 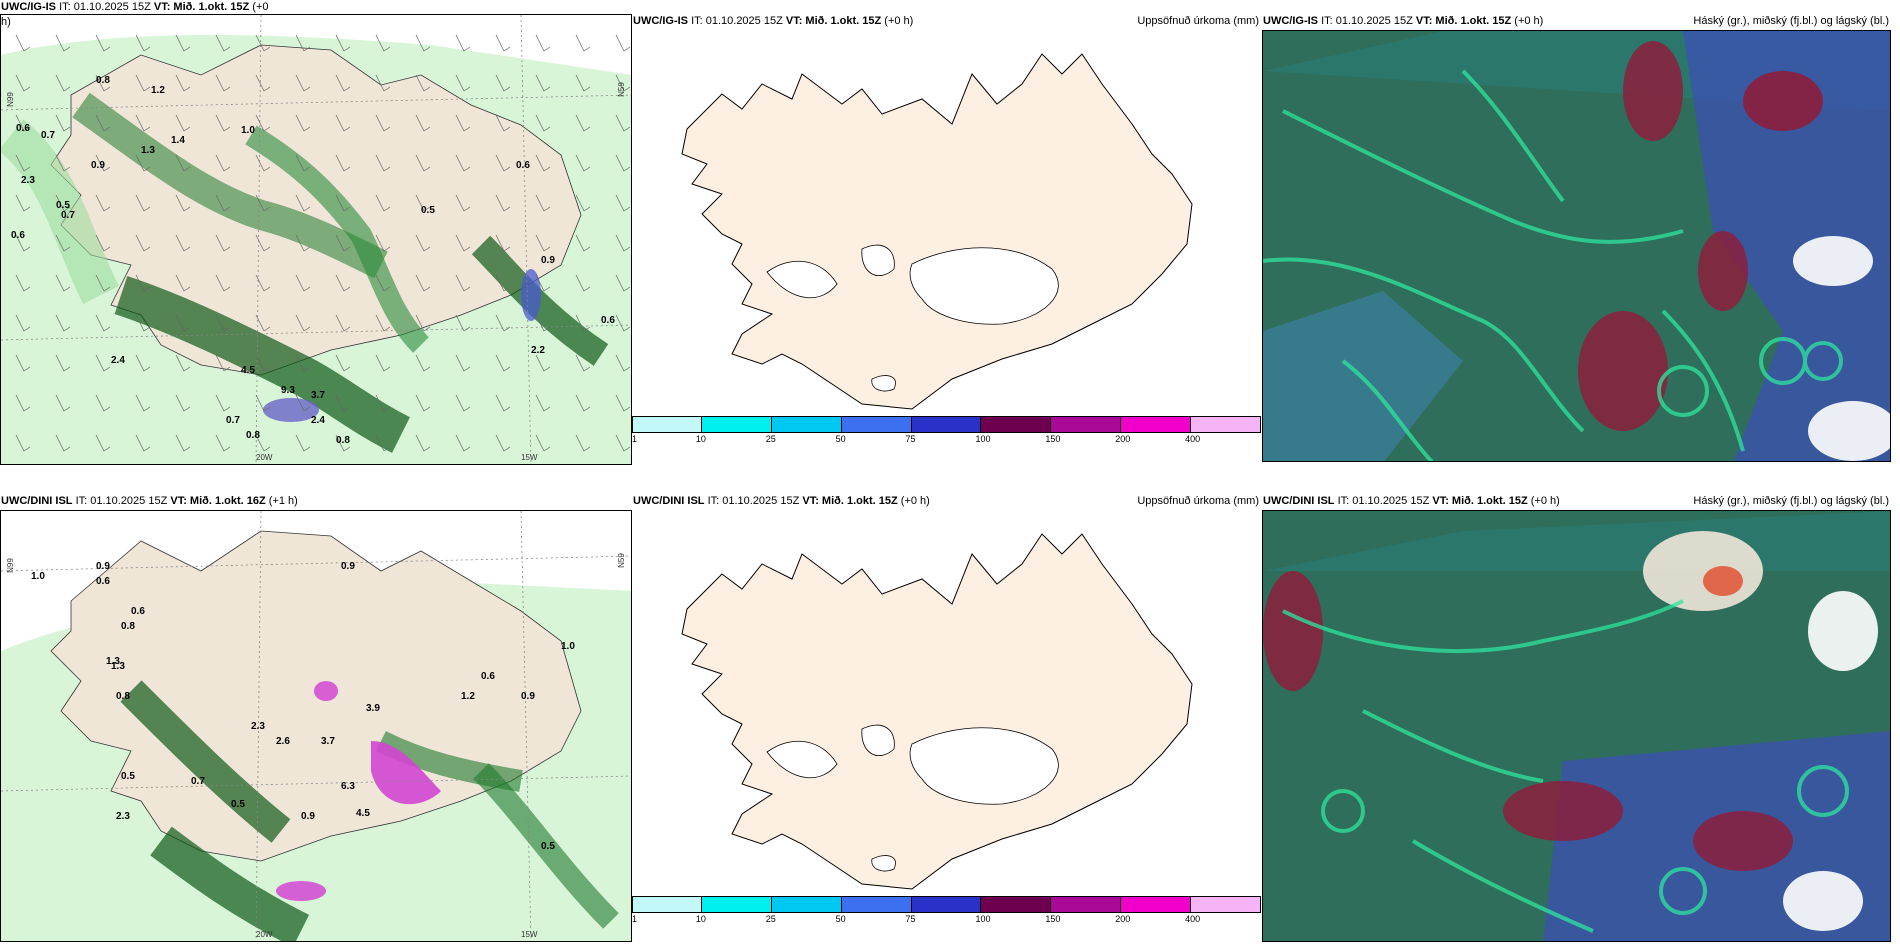 I want to click on cloud-map, so click(x=1576, y=726).